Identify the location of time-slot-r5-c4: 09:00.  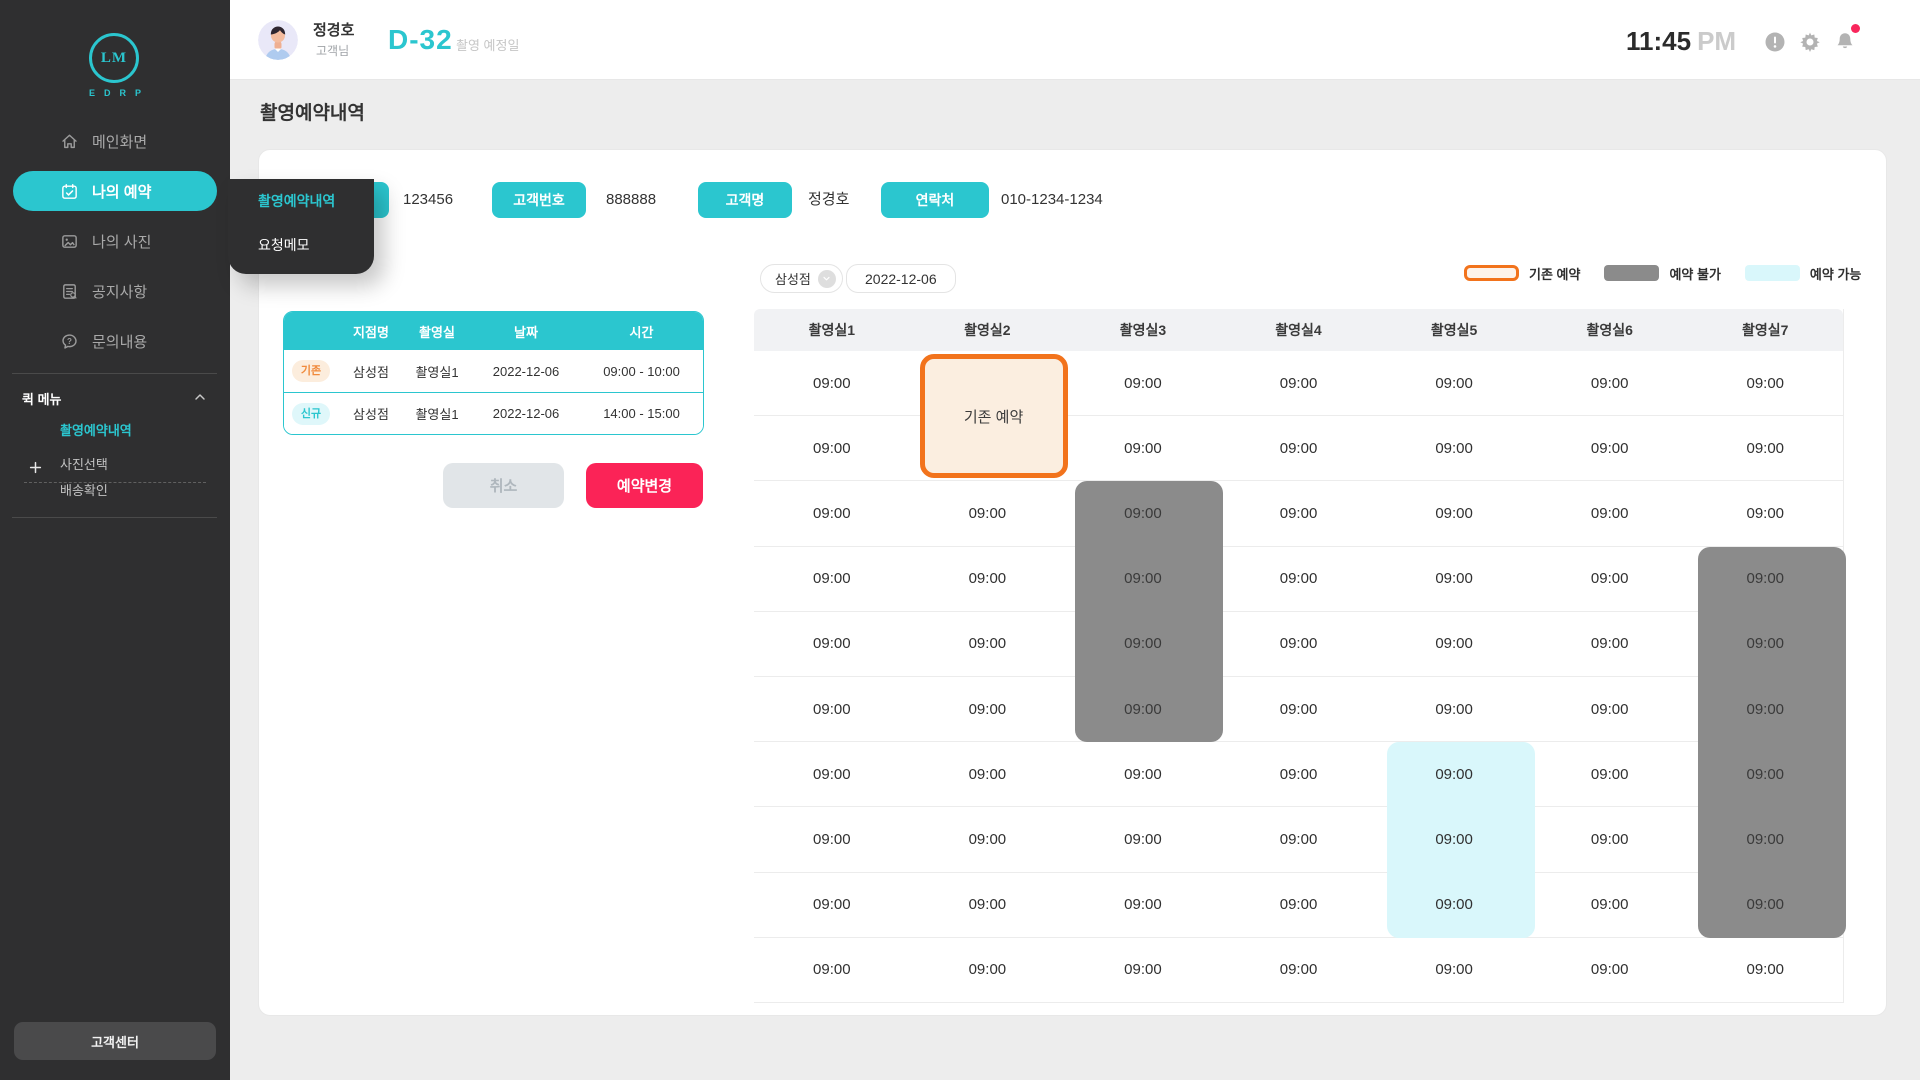
(1298, 644).